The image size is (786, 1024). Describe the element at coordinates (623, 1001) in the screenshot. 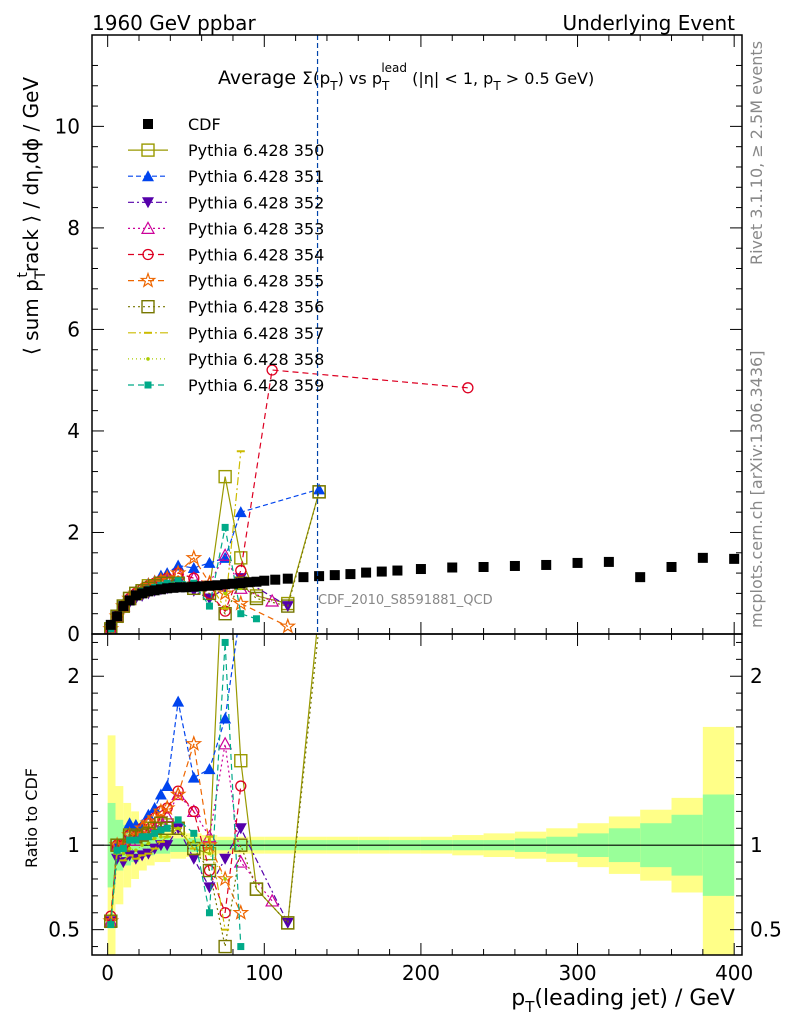

I see `x-axis-label: pT(leading jet) / GeV` at that location.